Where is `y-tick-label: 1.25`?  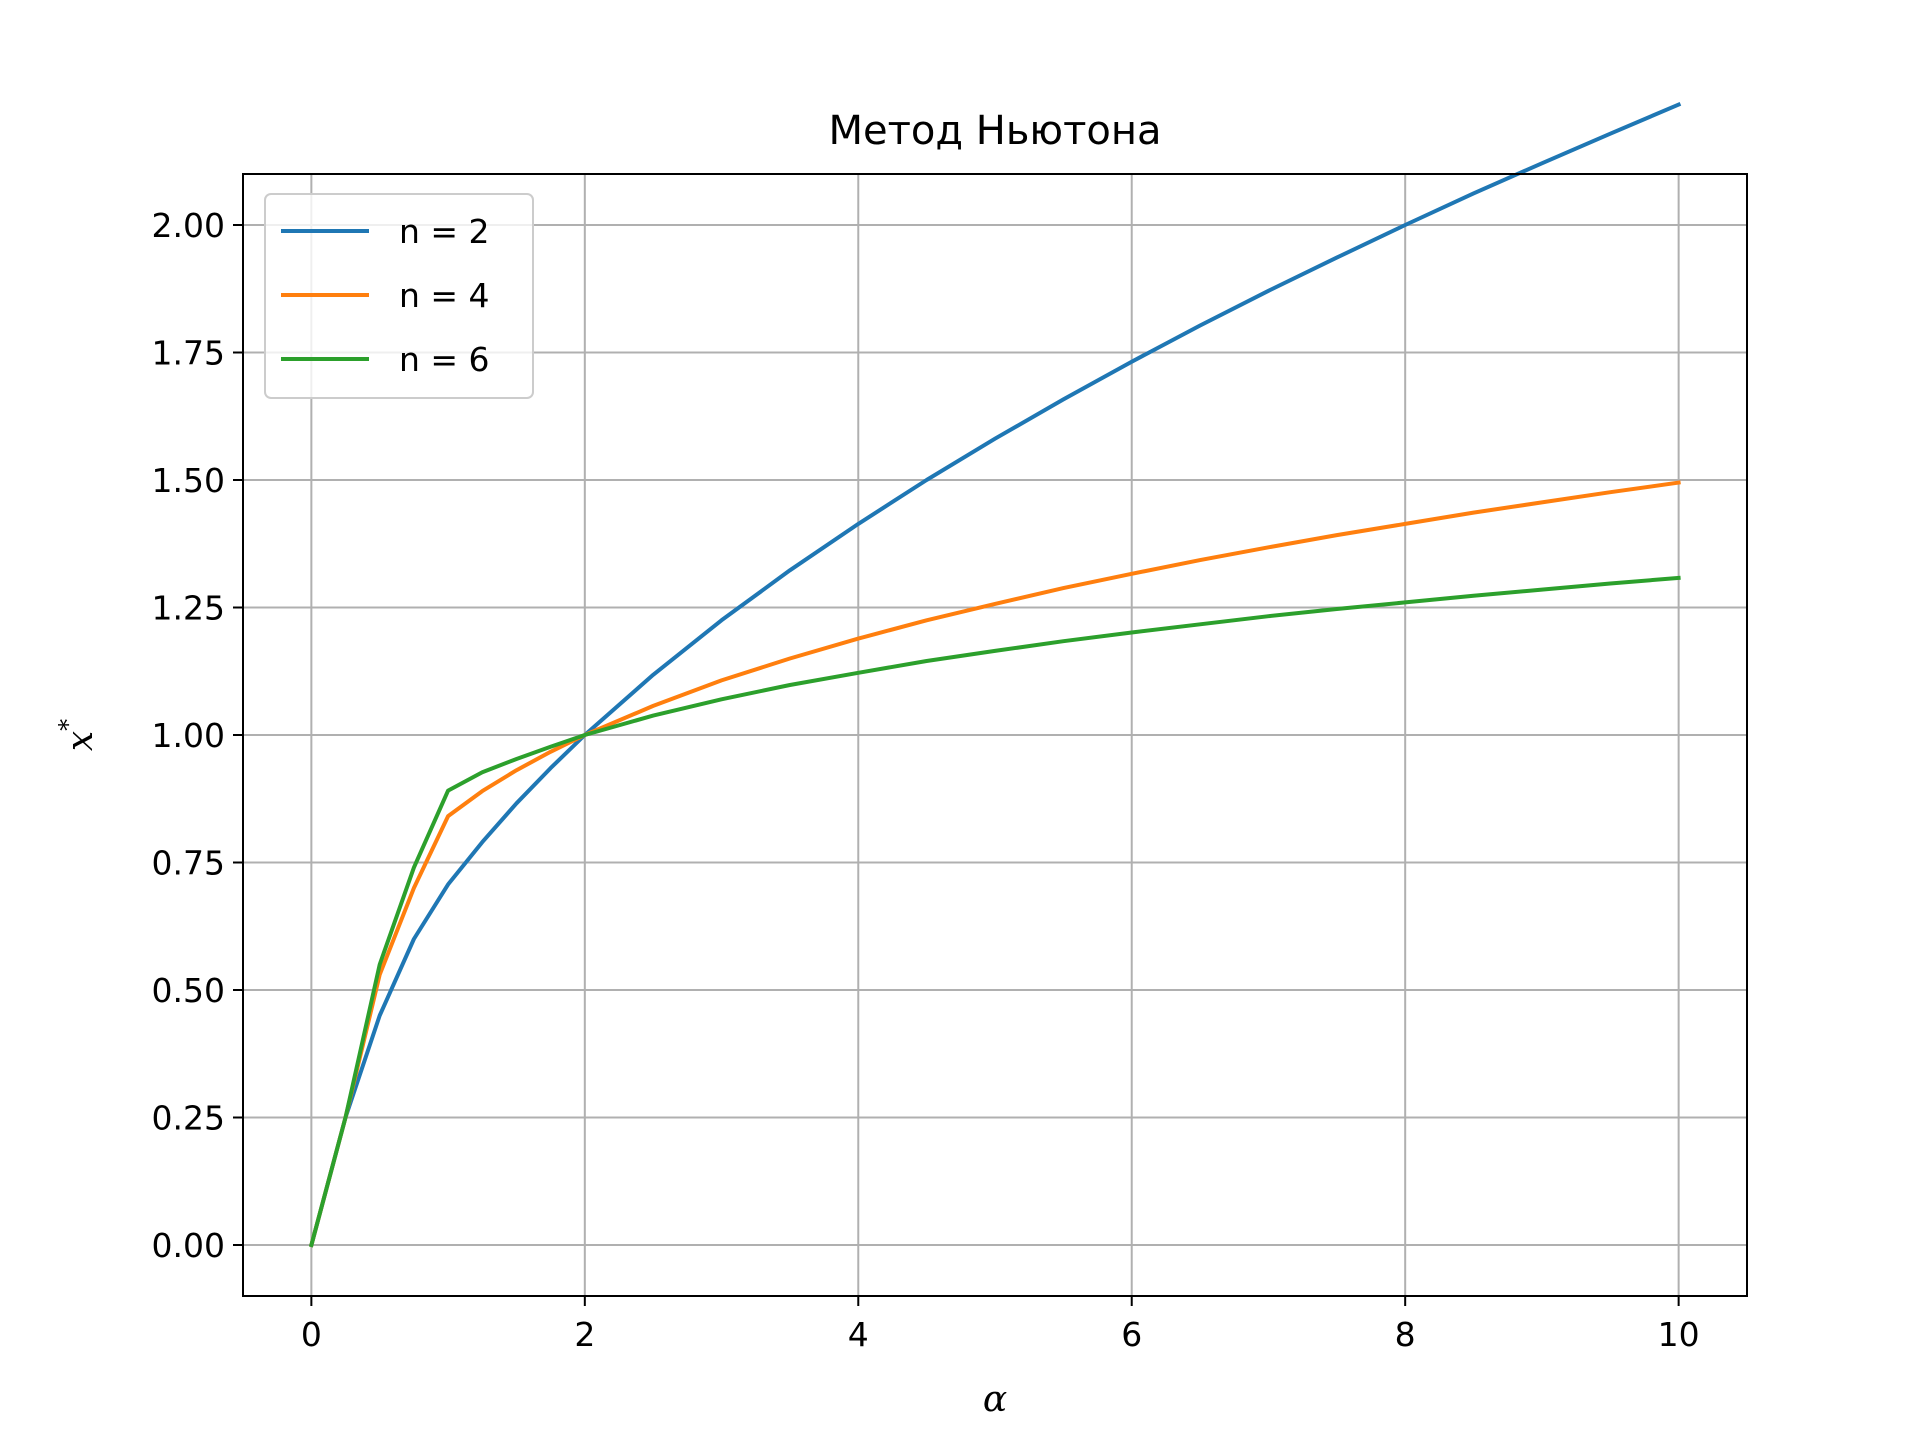
y-tick-label: 1.25 is located at coordinates (188, 608).